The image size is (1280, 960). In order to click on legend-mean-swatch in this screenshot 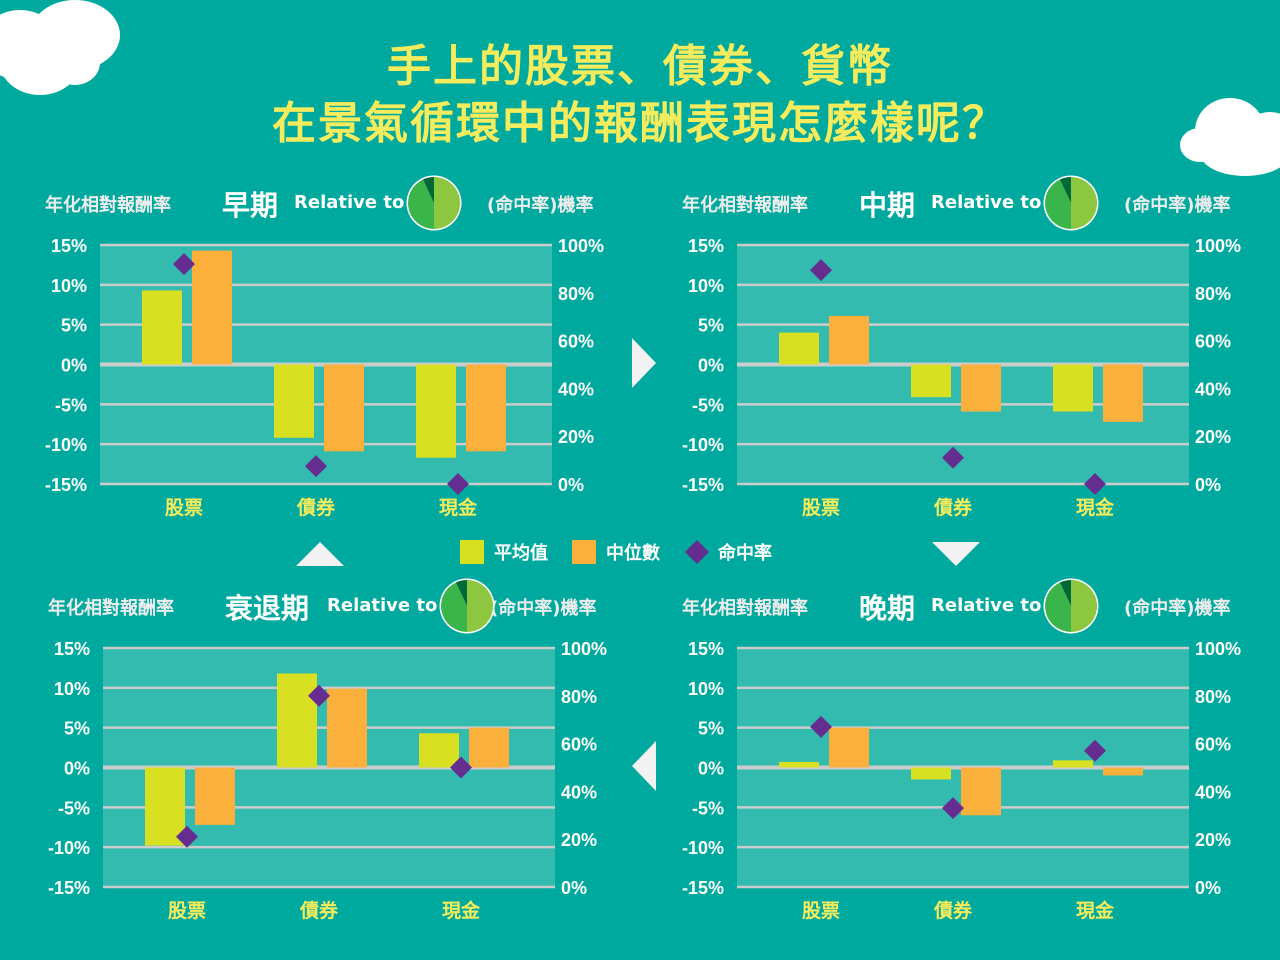, I will do `click(472, 552)`.